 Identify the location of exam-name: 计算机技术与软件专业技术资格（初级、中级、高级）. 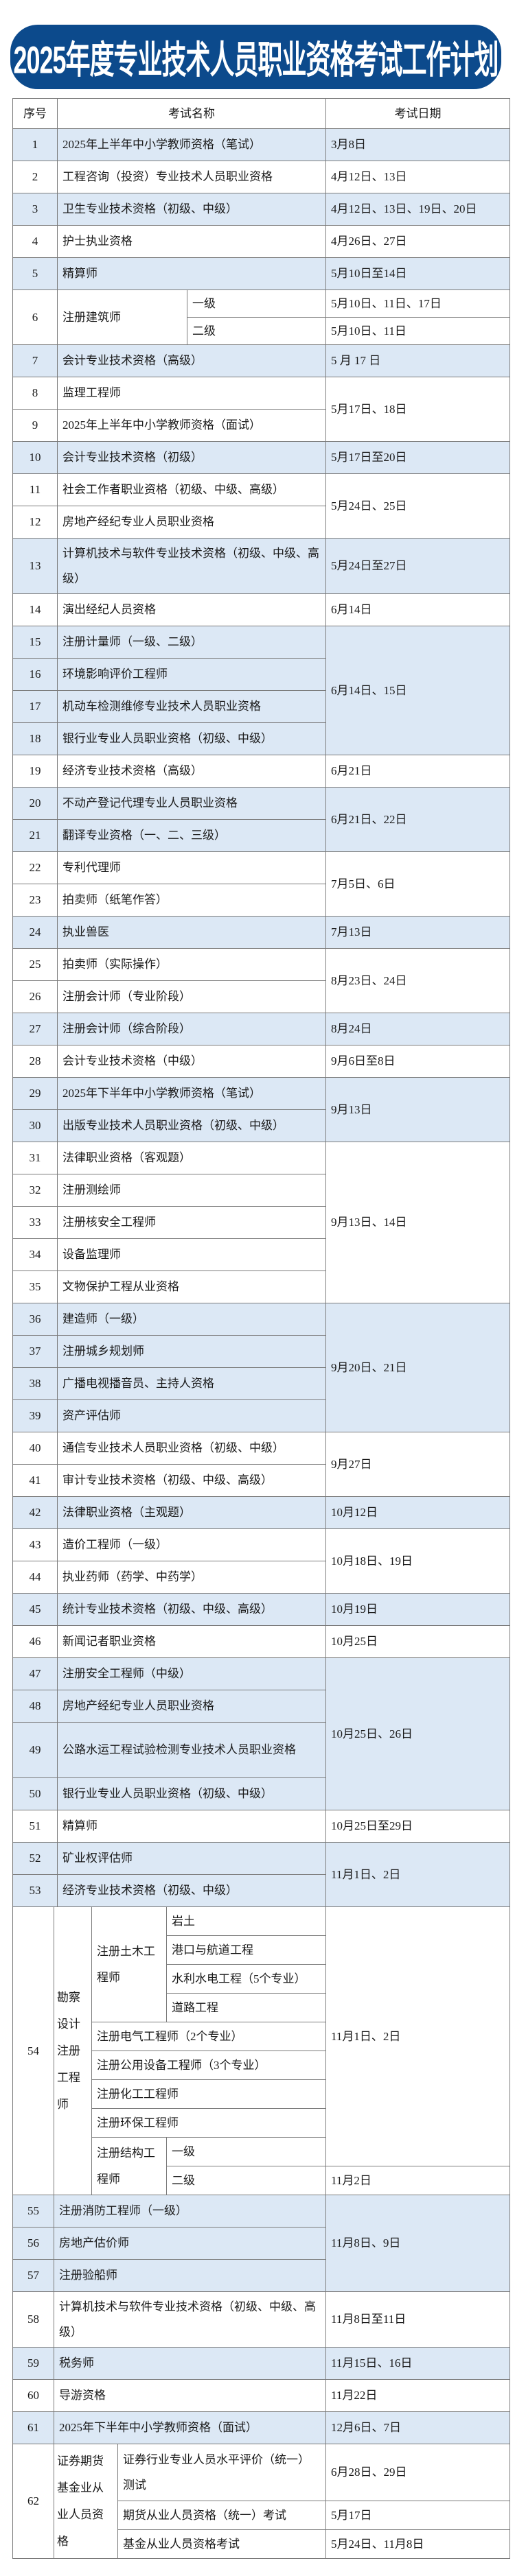
(190, 2319).